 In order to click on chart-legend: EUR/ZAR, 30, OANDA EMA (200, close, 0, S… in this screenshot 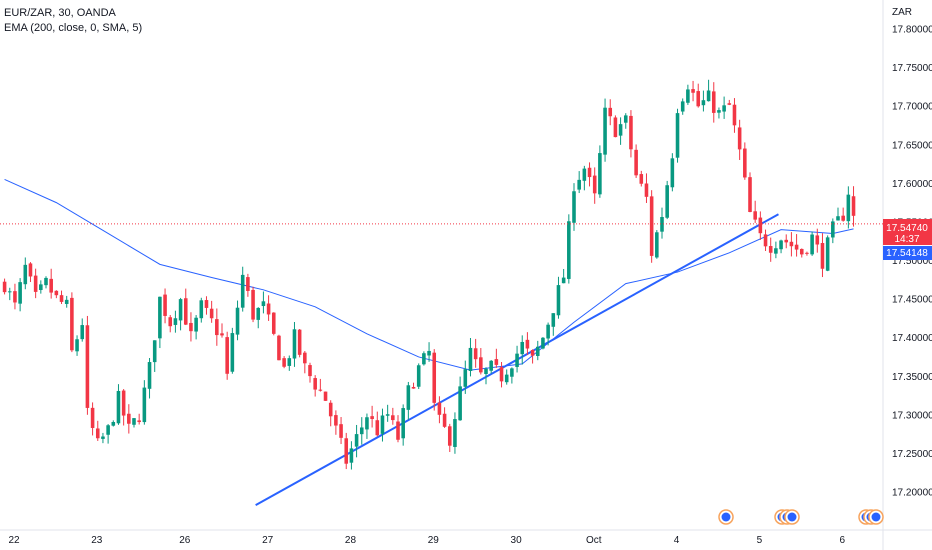, I will do `click(73, 21)`.